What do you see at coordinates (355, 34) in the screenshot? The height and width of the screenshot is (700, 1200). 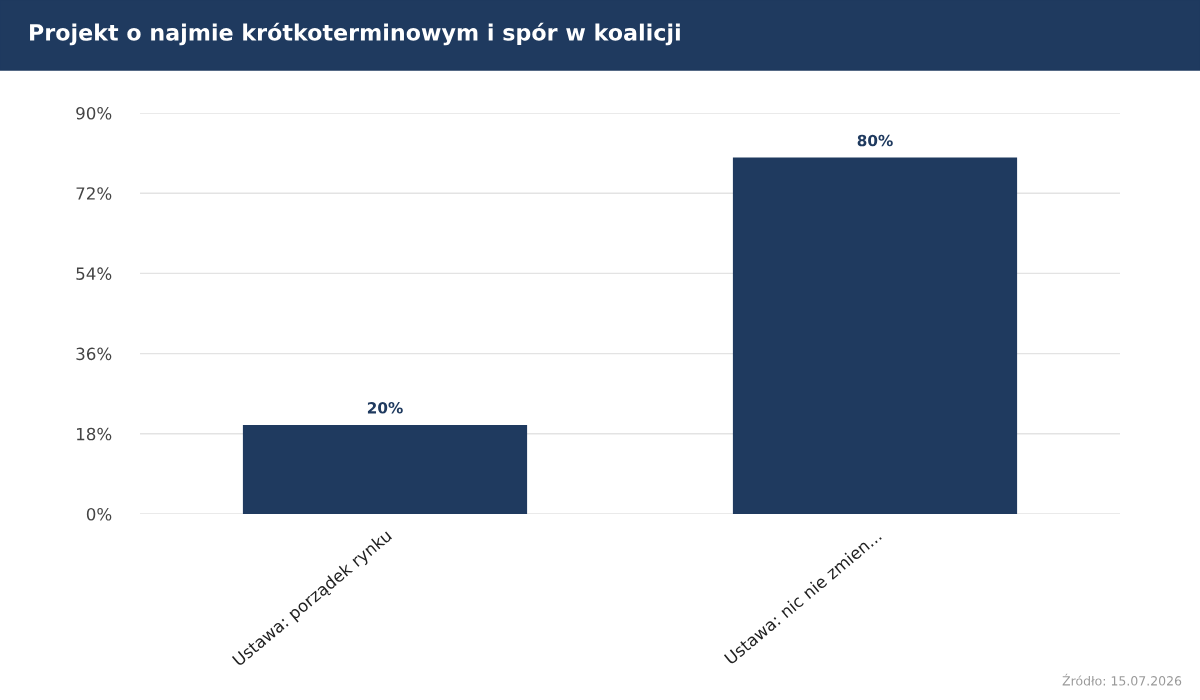 I see `chart-title: Projekt o najmie krótkoterminowym i spór w koalicji` at bounding box center [355, 34].